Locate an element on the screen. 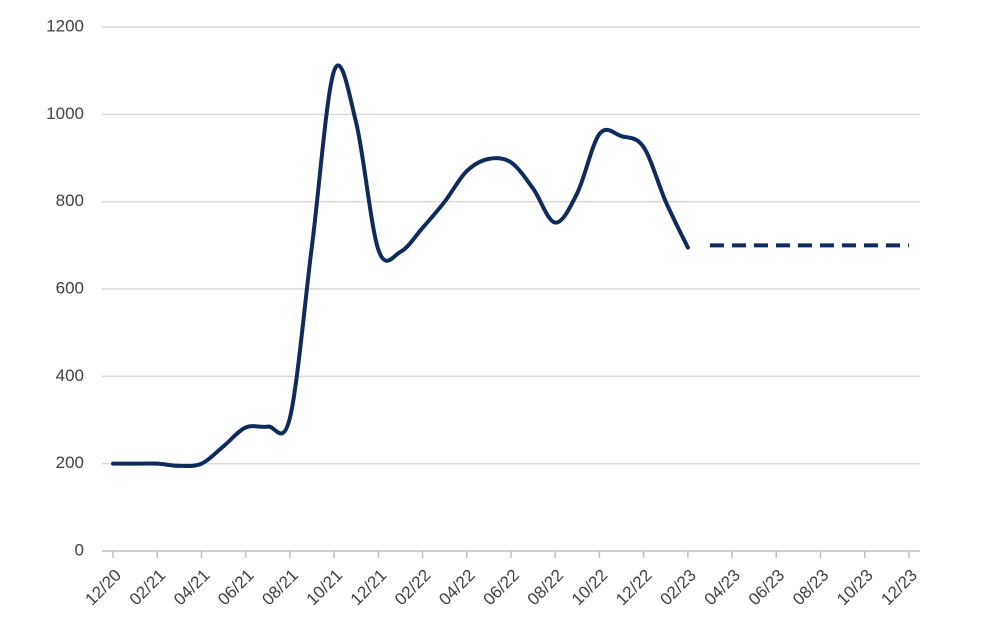 The image size is (1000, 626). x-tick-label: 06/23 is located at coordinates (767, 588).